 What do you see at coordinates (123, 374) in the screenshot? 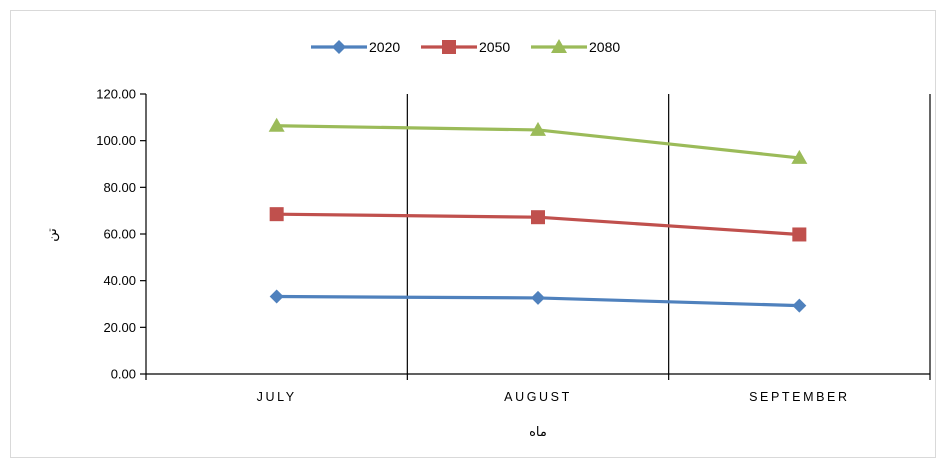
I see `y-tick-label: 0.00` at bounding box center [123, 374].